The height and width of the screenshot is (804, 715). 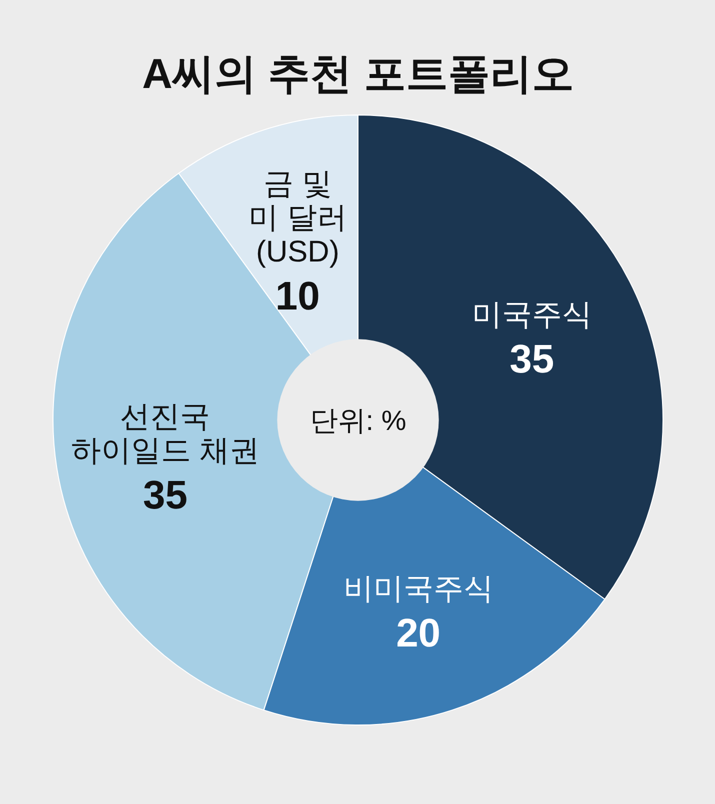 What do you see at coordinates (358, 73) in the screenshot?
I see `chart-title: A씨의 추천 포트폴리오` at bounding box center [358, 73].